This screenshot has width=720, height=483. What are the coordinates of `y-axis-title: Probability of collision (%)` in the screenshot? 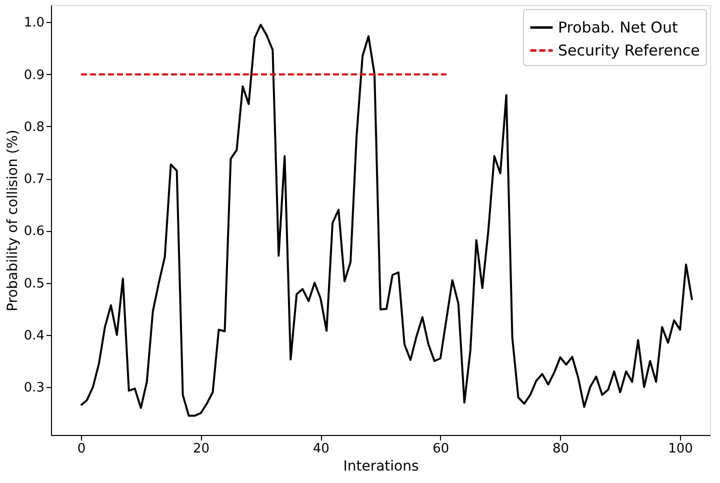 It's located at (12, 221).